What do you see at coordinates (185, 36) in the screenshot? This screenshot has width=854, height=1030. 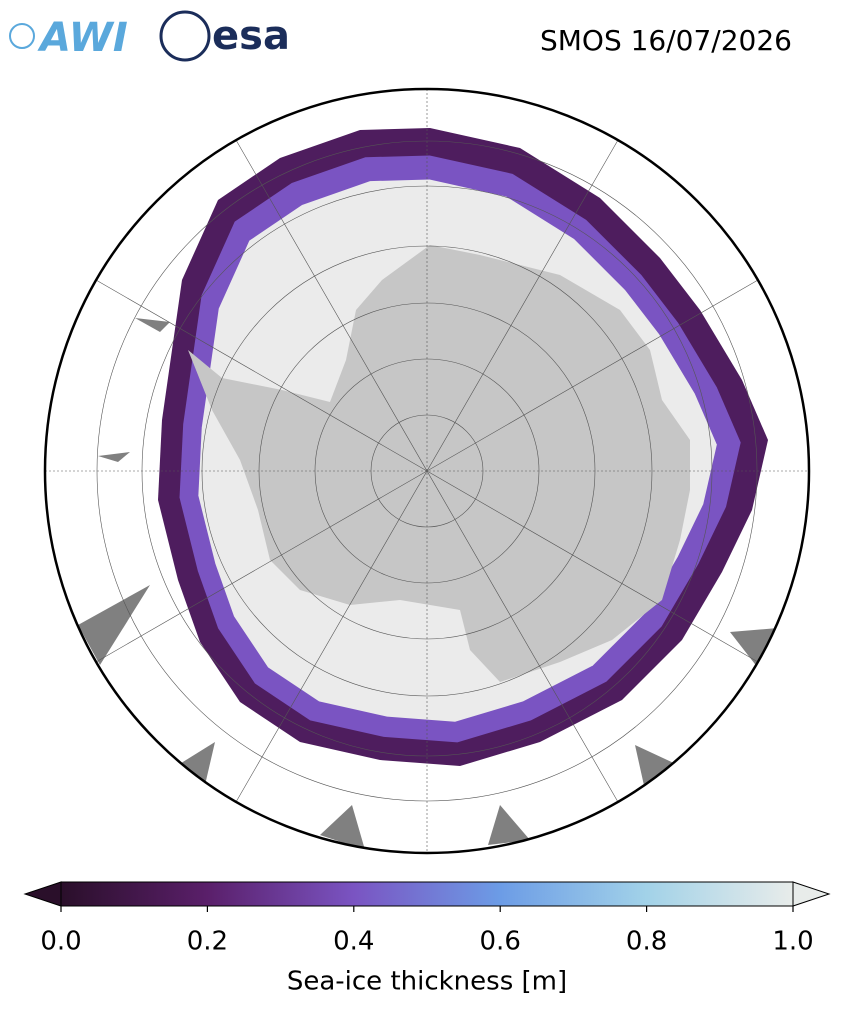 I see `esa-logo-mark` at bounding box center [185, 36].